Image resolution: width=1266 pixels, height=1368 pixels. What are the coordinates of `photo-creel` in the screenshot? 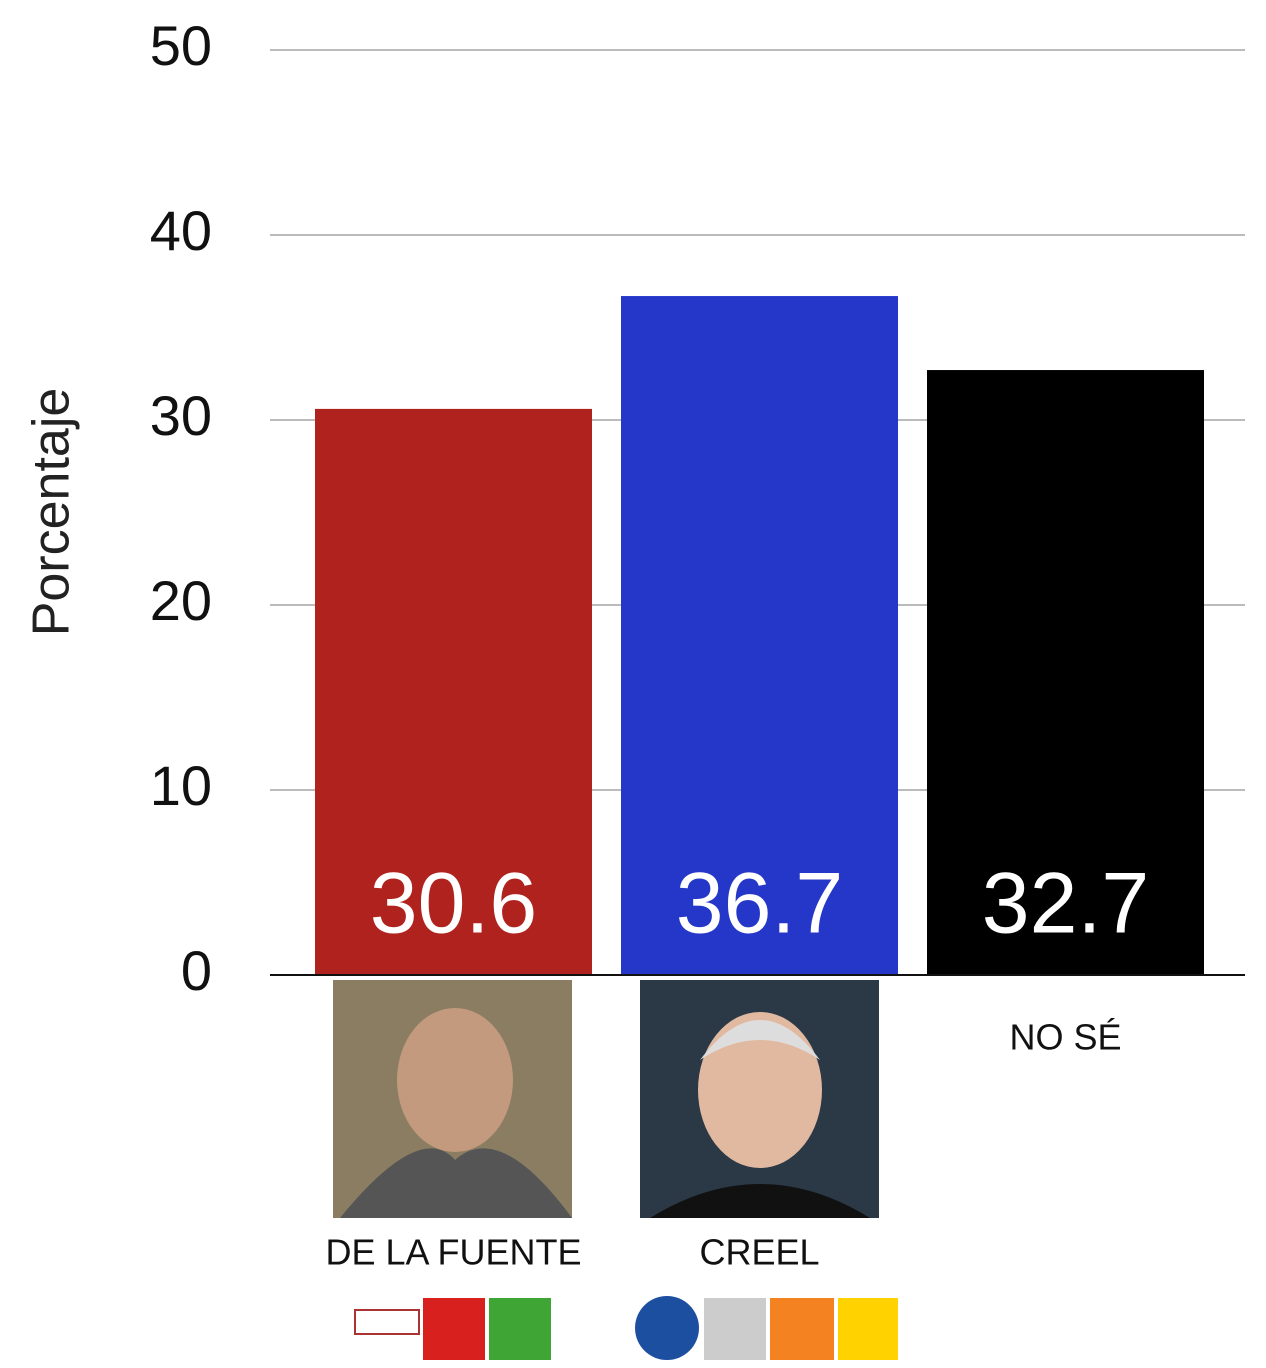 It's located at (759, 1099).